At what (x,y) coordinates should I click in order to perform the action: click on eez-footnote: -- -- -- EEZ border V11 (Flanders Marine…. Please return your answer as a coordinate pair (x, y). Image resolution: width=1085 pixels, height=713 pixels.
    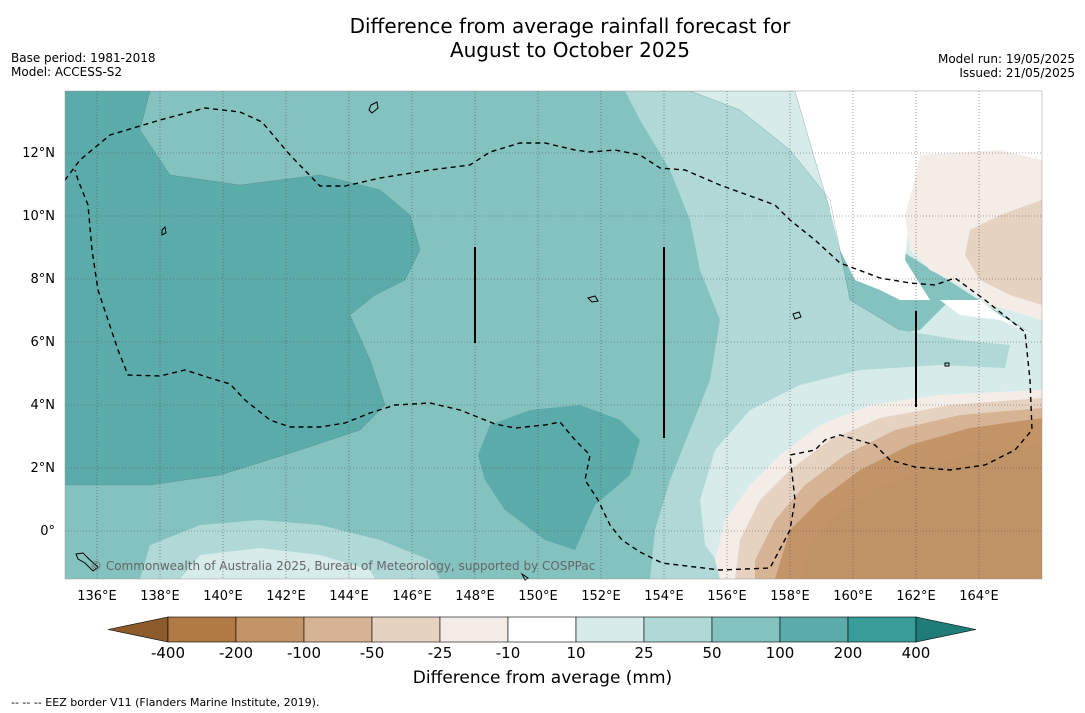
    Looking at the image, I should click on (165, 702).